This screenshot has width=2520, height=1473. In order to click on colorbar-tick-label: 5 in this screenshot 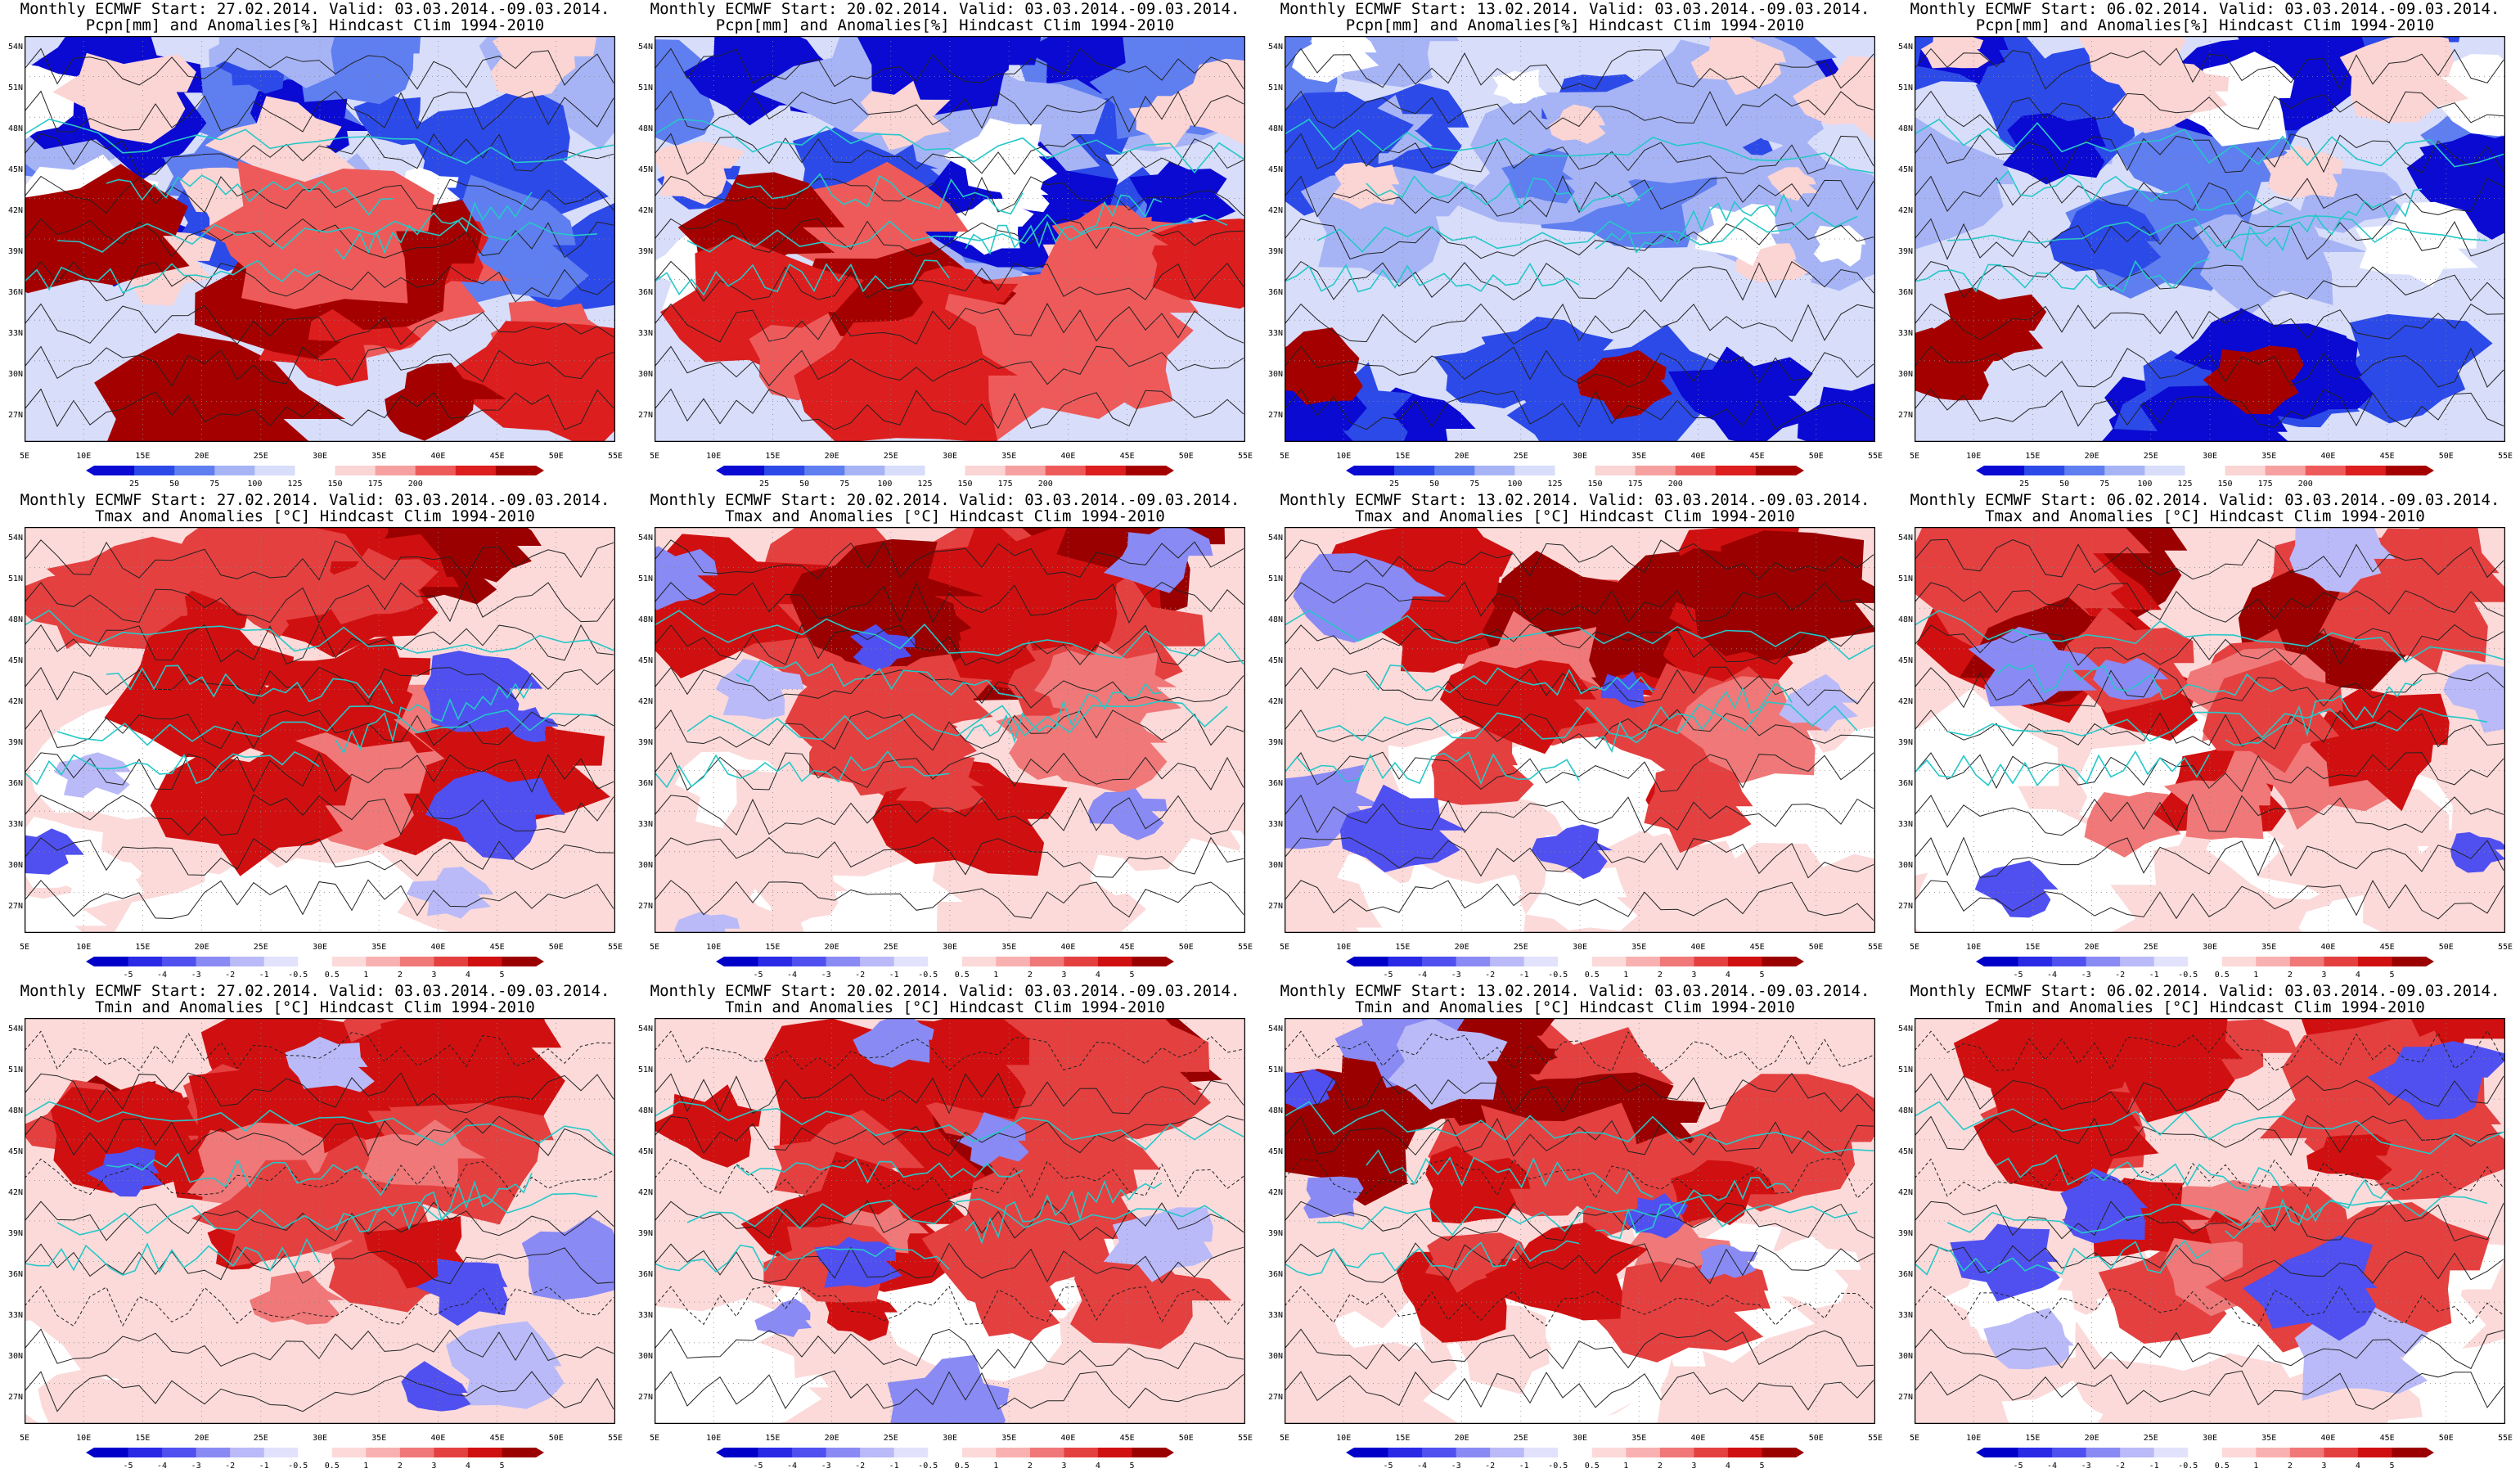, I will do `click(1132, 1467)`.